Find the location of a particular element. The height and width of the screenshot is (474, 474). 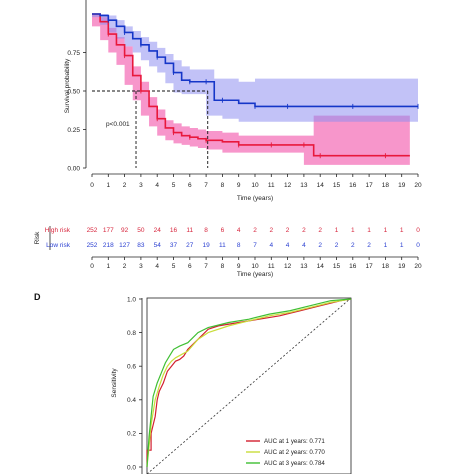

risk-x-tick-label: 0 is located at coordinates (92, 266).